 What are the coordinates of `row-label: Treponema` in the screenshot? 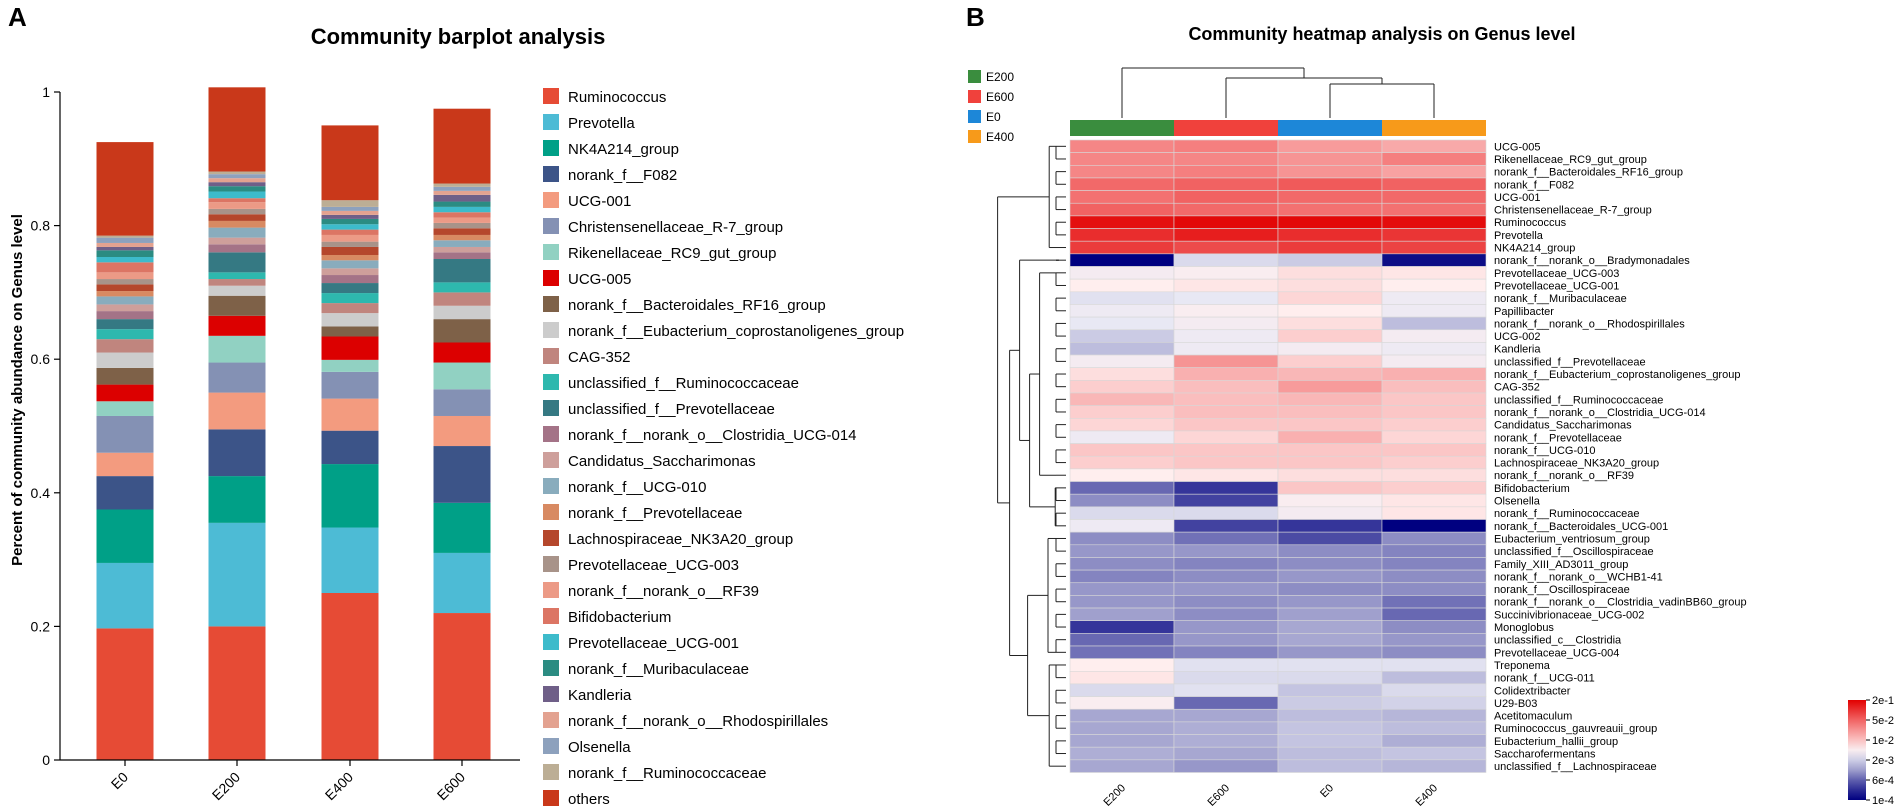 It's located at (1522, 666).